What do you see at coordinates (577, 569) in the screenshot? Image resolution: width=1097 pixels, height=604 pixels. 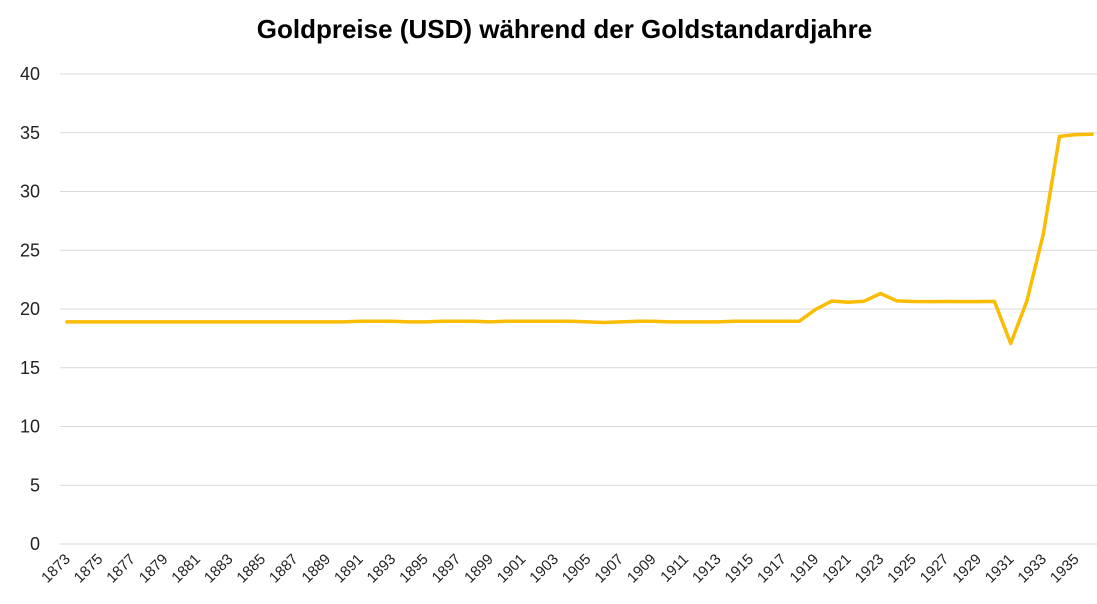 I see `x-tick-label: 1905` at bounding box center [577, 569].